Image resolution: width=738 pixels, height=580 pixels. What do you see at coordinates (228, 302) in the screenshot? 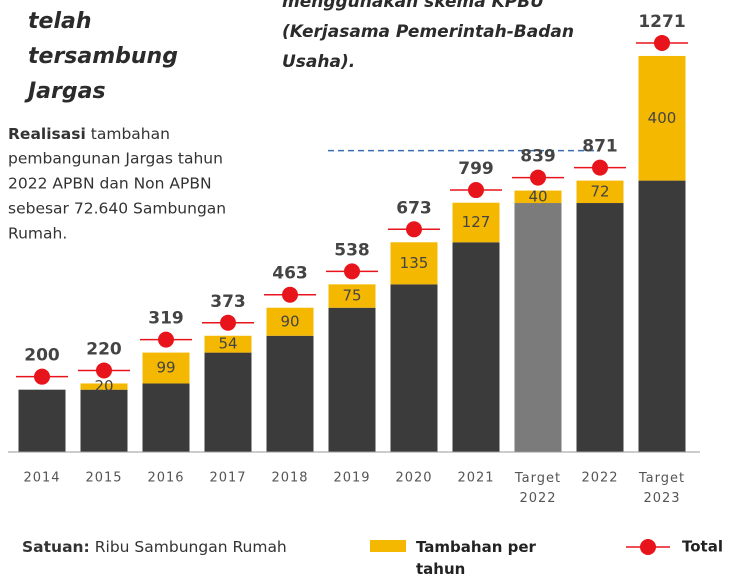
I see `total-label: 373` at bounding box center [228, 302].